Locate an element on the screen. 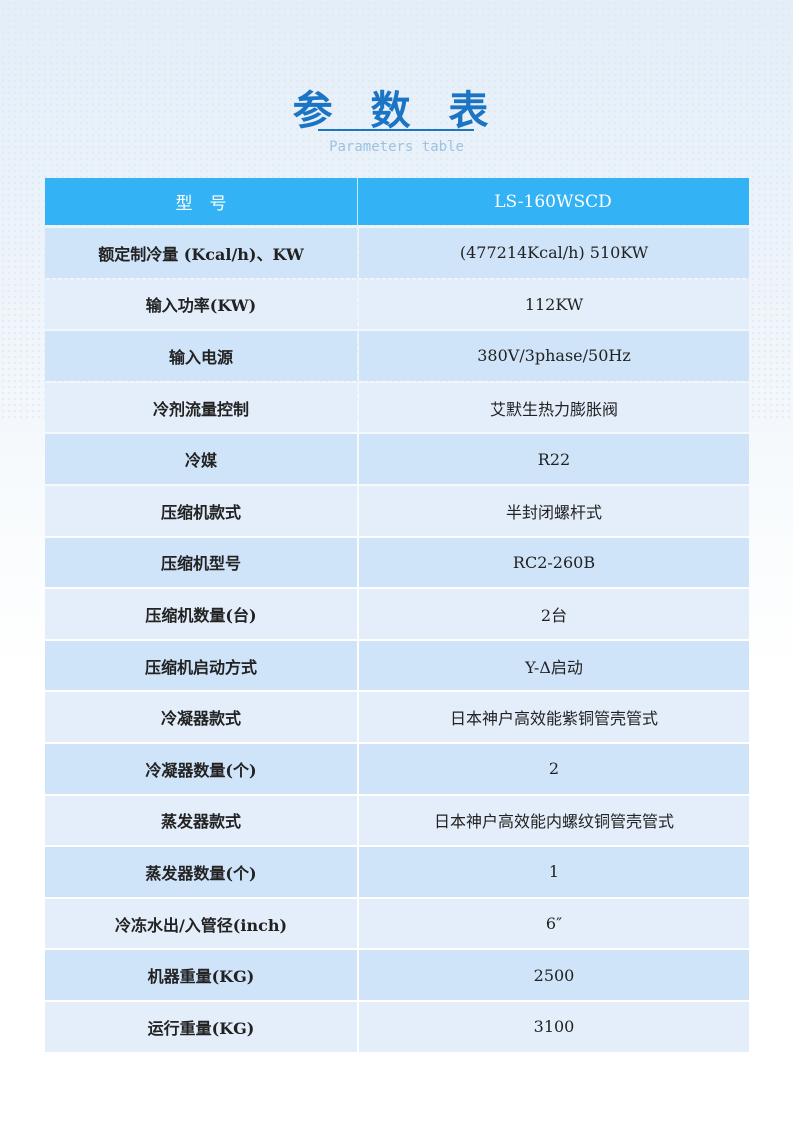 The image size is (793, 1122). param-value: 日本神户高效能内螺纹铜管壳管式 is located at coordinates (554, 820).